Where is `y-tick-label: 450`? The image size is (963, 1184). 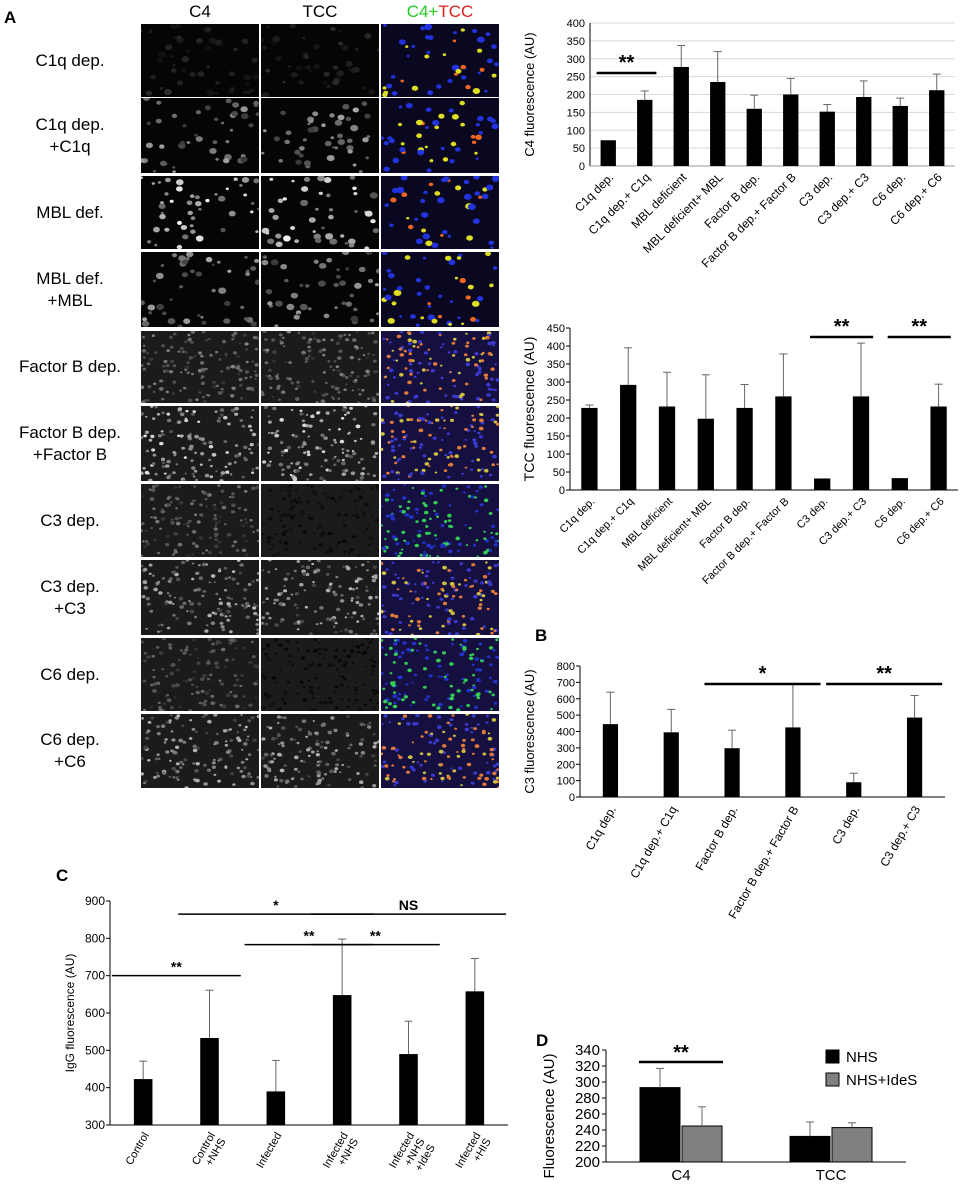 y-tick-label: 450 is located at coordinates (556, 329).